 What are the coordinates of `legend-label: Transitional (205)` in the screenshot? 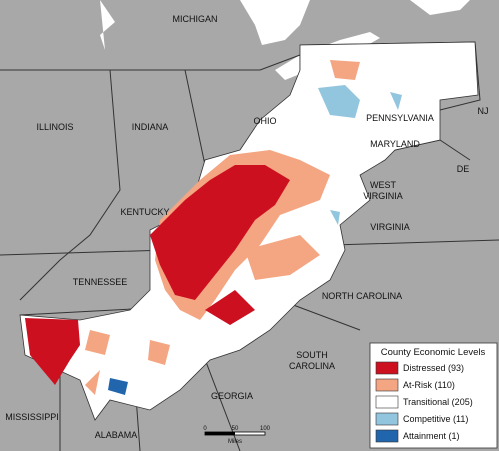 It's located at (438, 402).